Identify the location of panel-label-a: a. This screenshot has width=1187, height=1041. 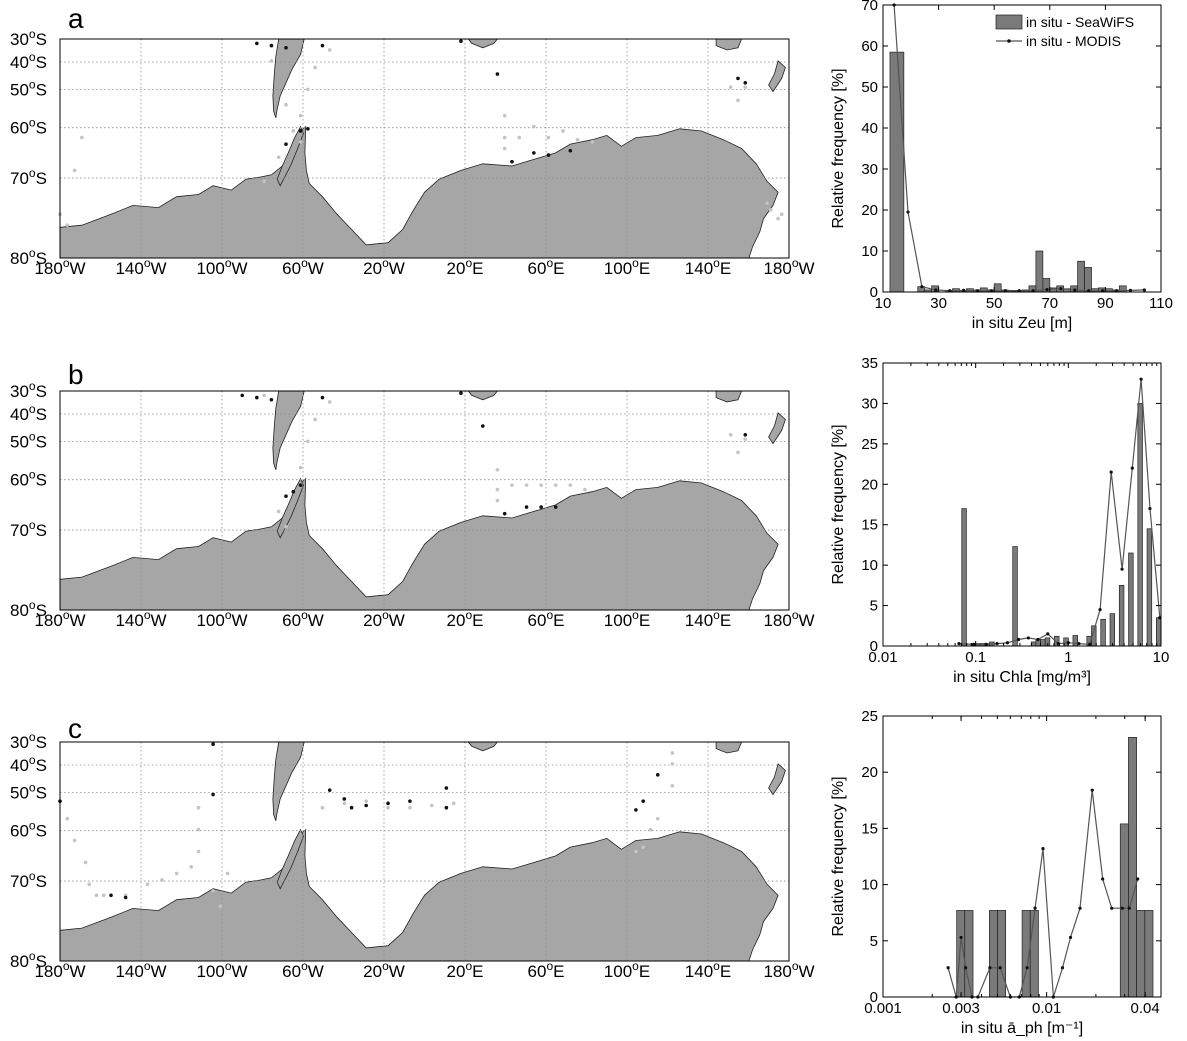
(76, 18).